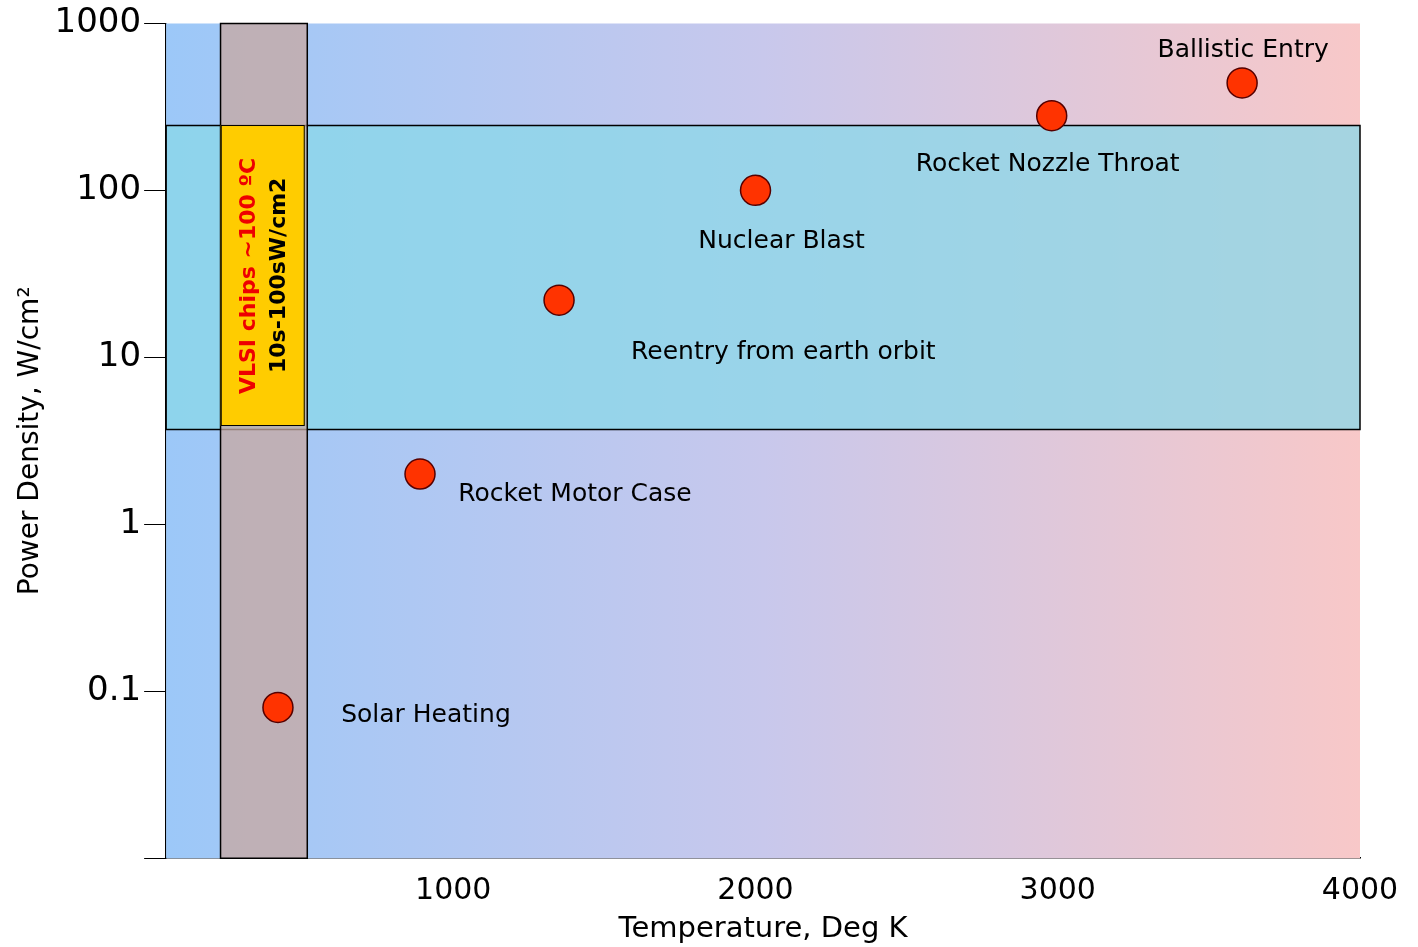 This screenshot has width=1418, height=947. Describe the element at coordinates (755, 888) in the screenshot. I see `x-tick-label: 2000` at that location.